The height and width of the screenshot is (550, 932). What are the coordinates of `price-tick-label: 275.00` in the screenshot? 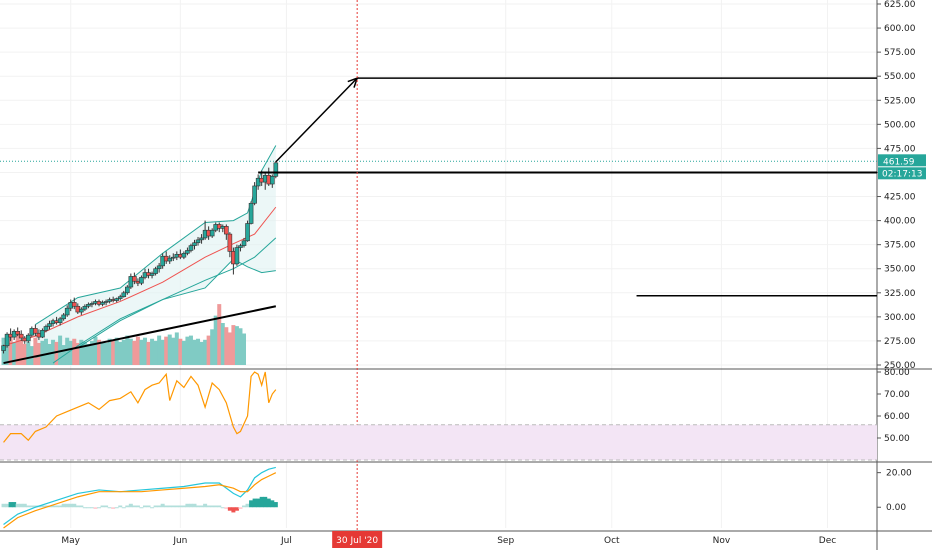 It's located at (900, 342).